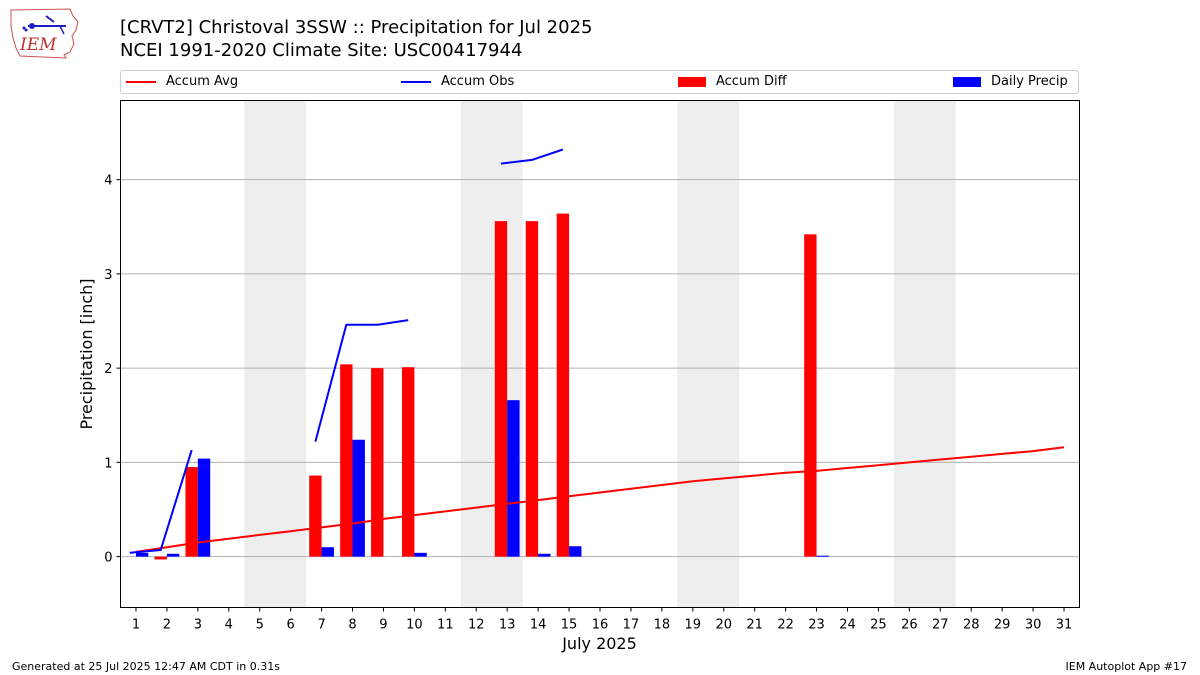 This screenshot has height=675, width=1200. Describe the element at coordinates (1029, 81) in the screenshot. I see `legend-label-daily-precip: Daily Precip` at that location.